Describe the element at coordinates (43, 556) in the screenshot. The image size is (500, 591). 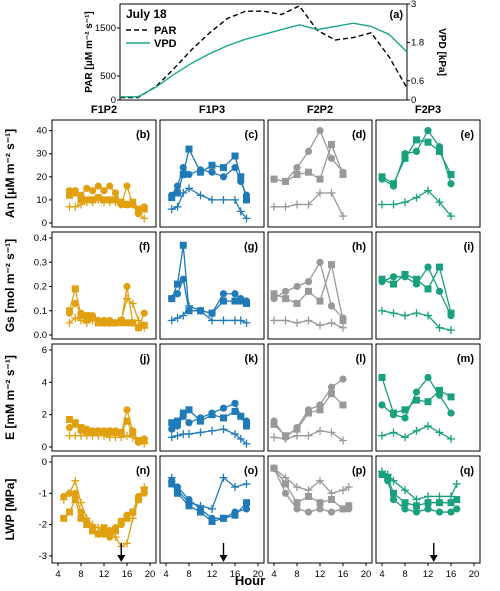
I see `y-tick-label: -3` at that location.